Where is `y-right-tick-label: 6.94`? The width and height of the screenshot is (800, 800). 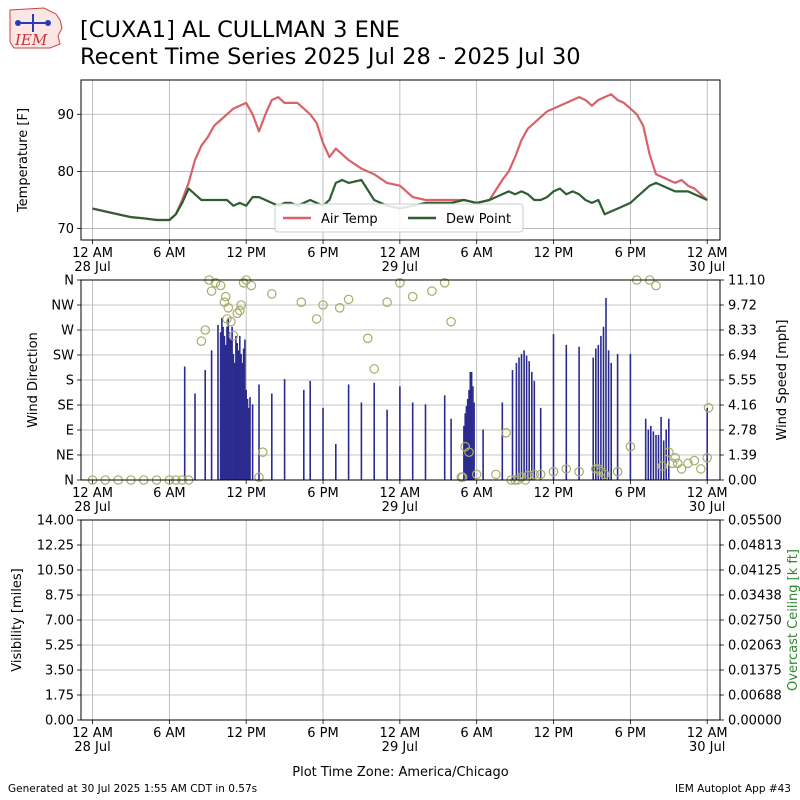
y-right-tick-label: 6.94 is located at coordinates (742, 356).